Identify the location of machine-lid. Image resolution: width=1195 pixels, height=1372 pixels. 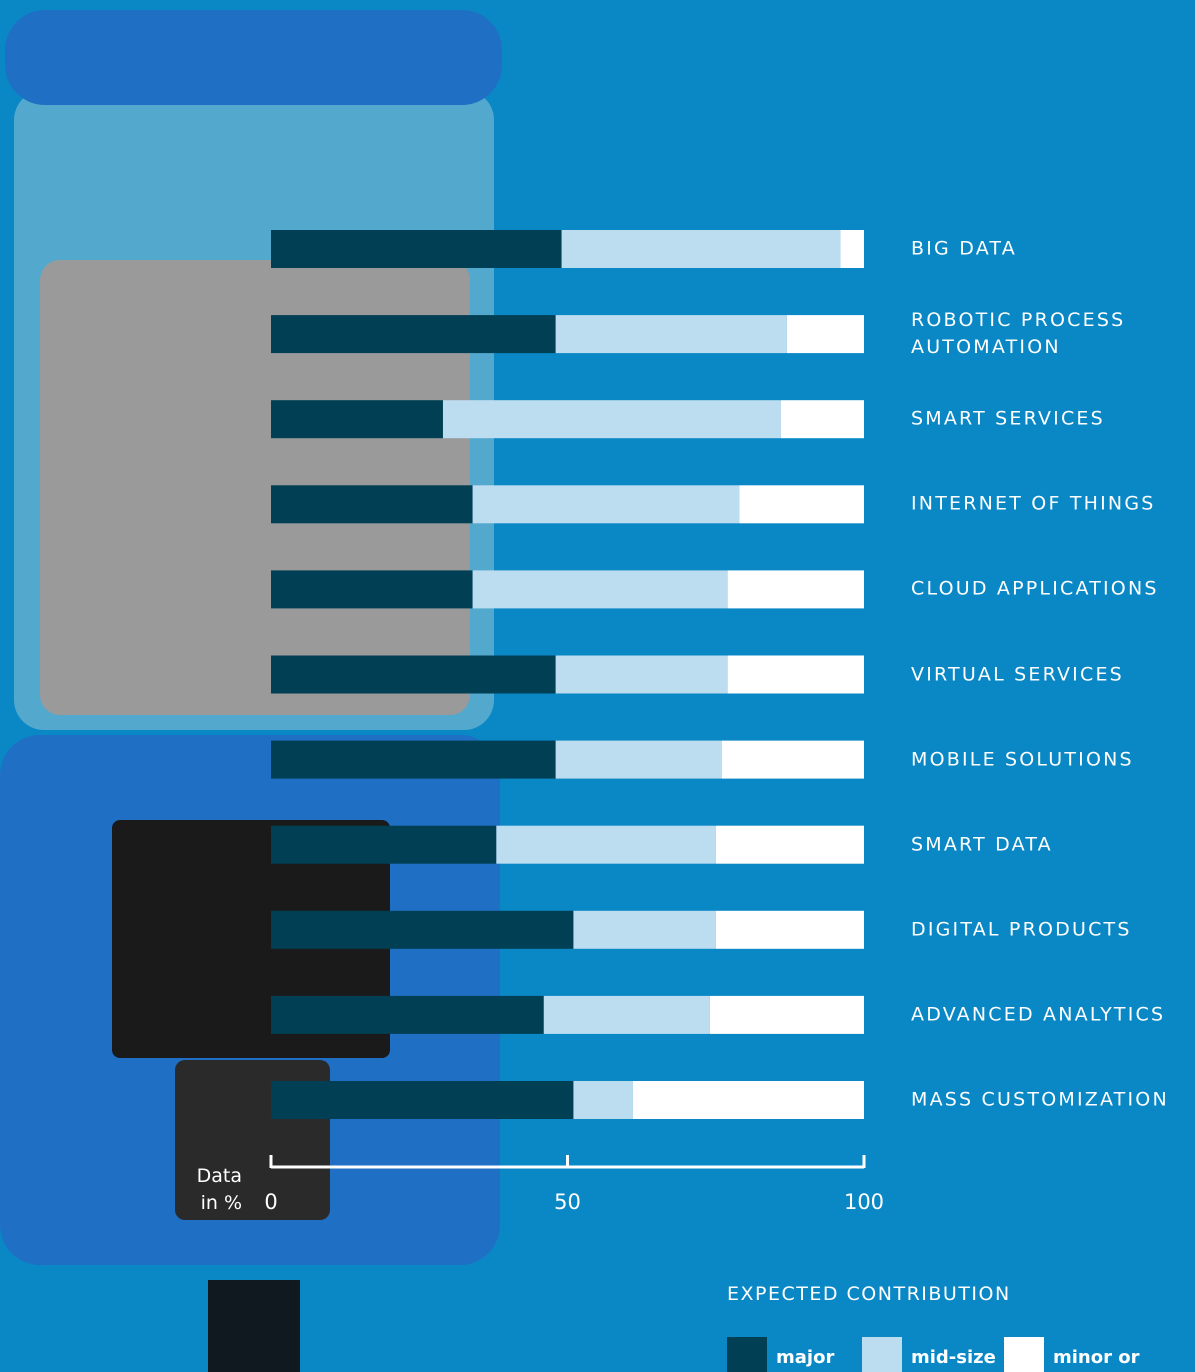
(253, 57).